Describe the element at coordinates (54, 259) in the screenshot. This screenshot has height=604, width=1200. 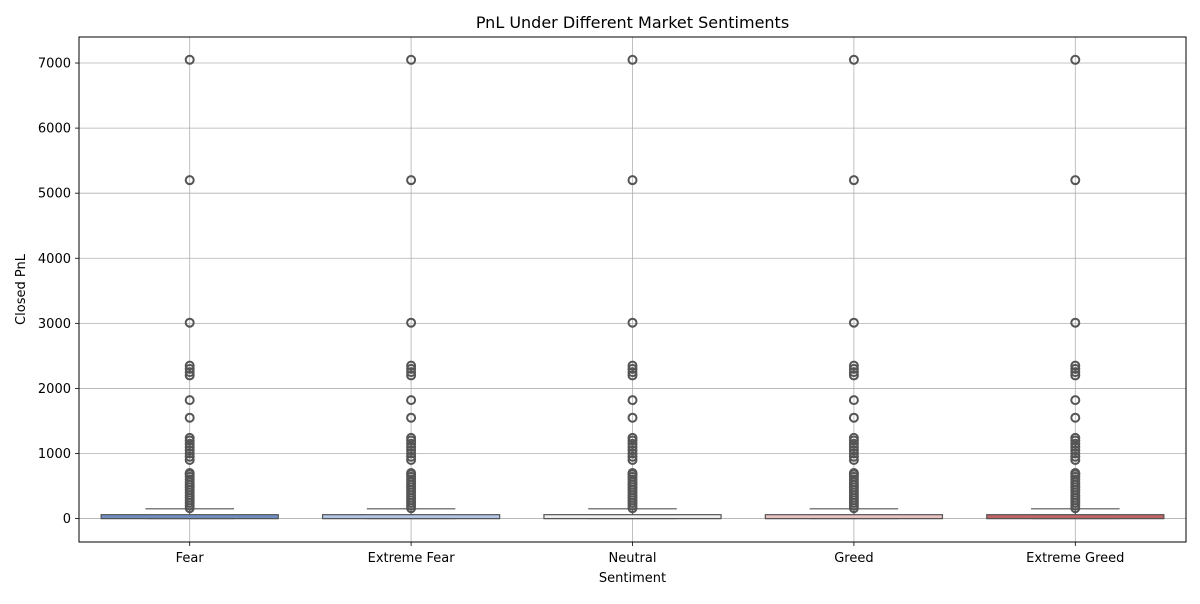
I see `y-tick-label: 4000` at that location.